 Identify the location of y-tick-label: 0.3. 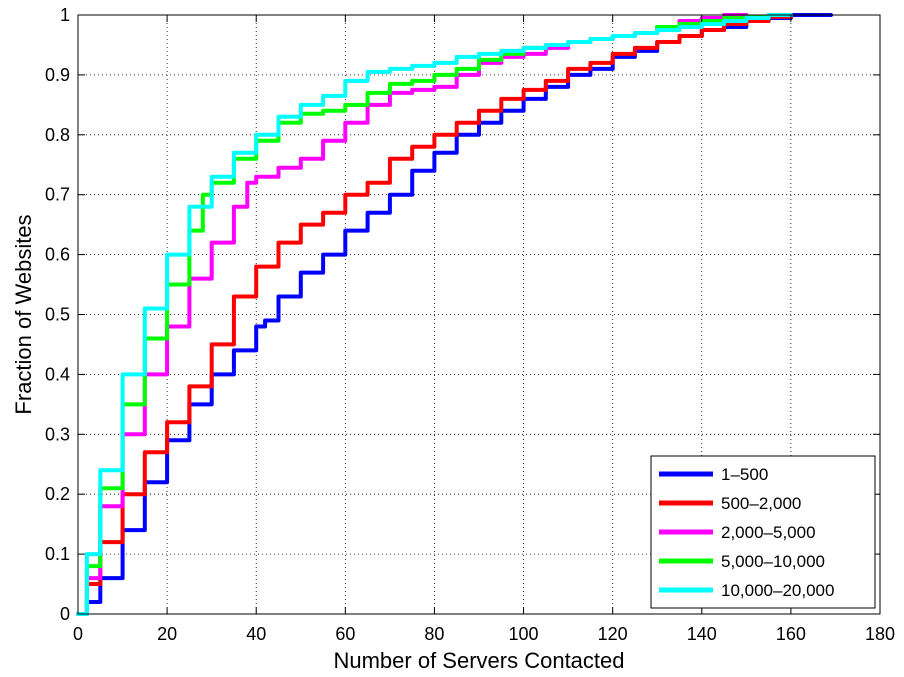
(57, 434).